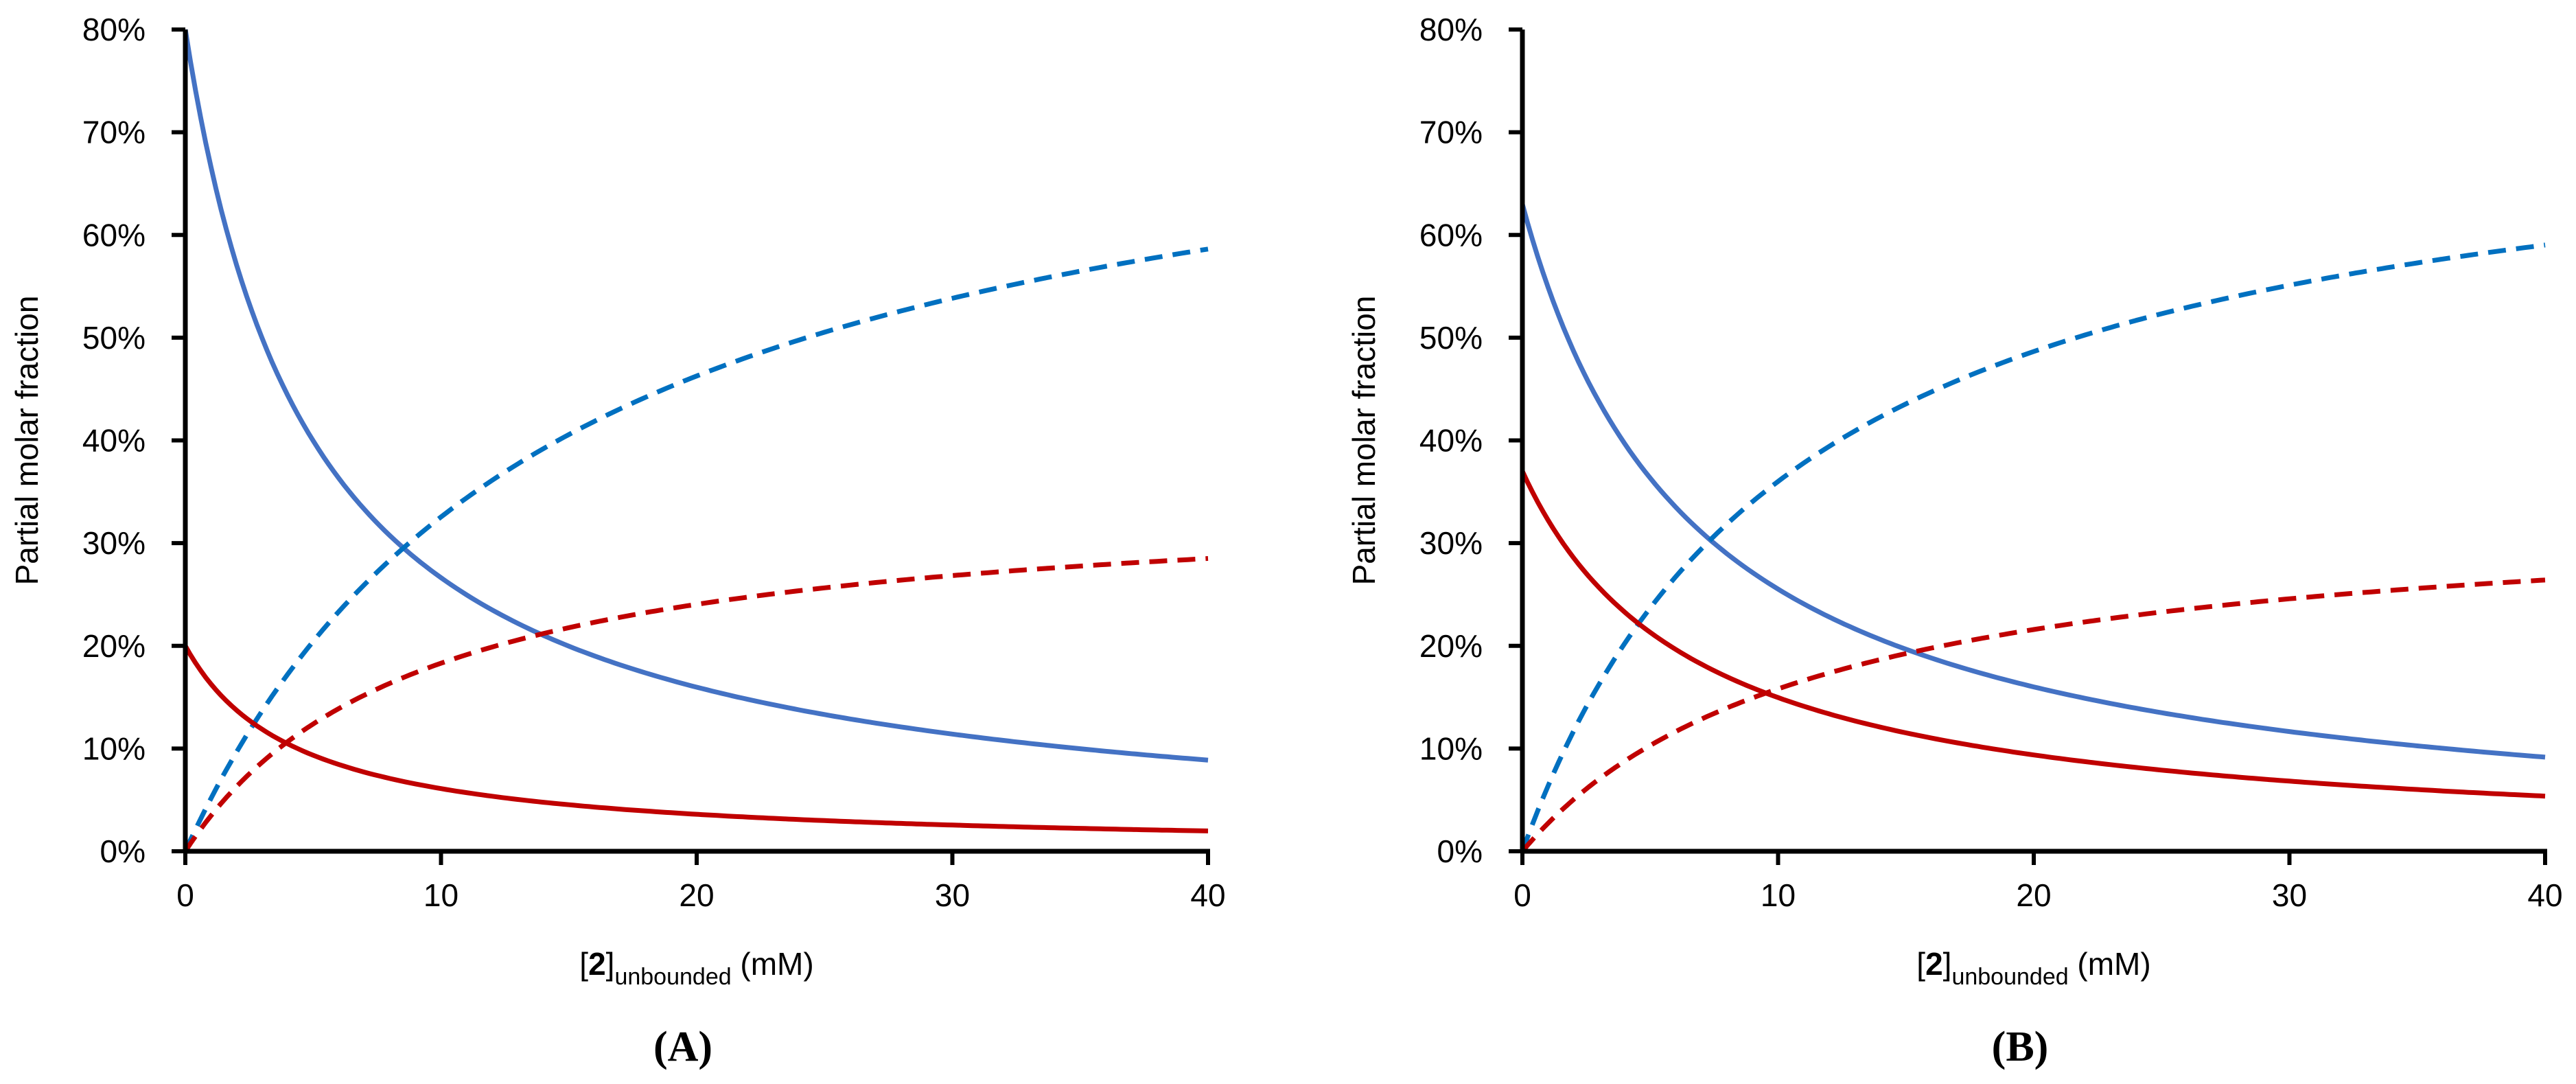  I want to click on panel-label: (B), so click(2020, 1047).